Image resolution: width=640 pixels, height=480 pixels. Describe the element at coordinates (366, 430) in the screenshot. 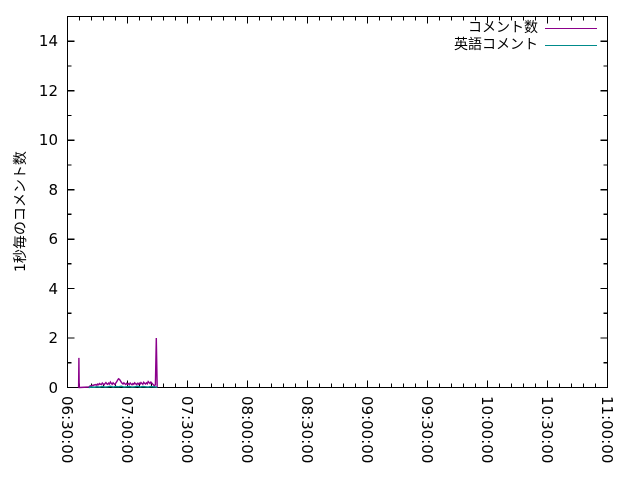

I see `x-tick-label: 09:00:00` at that location.